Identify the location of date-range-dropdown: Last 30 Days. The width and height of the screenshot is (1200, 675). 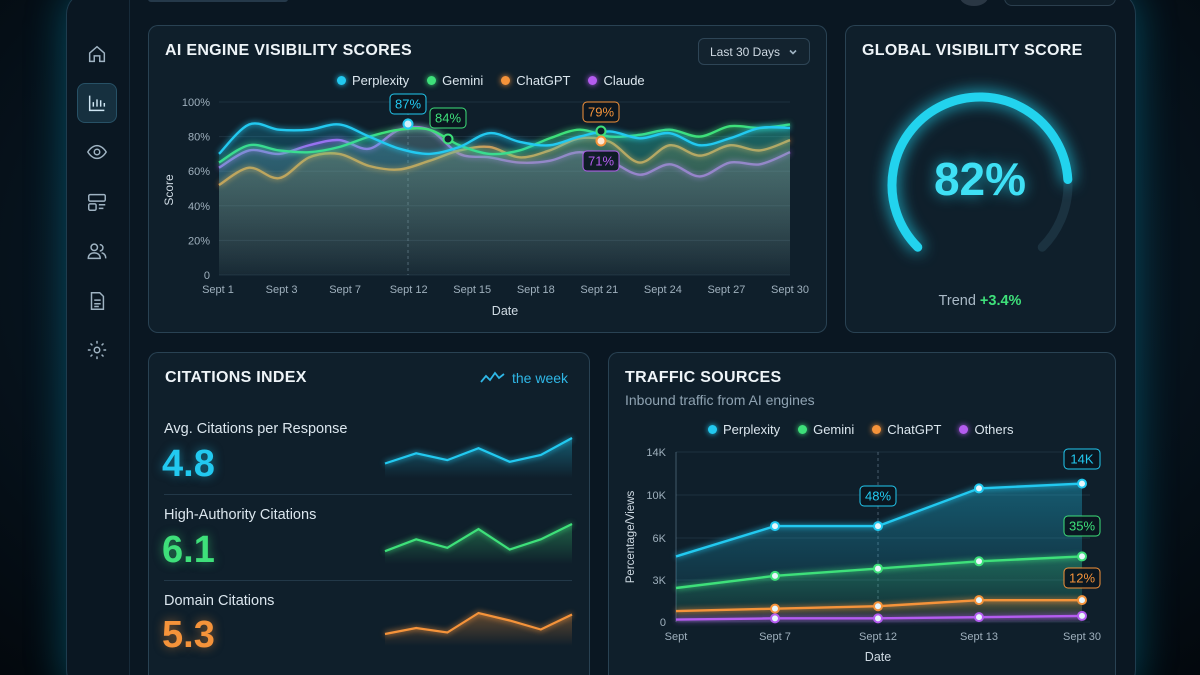
(754, 51).